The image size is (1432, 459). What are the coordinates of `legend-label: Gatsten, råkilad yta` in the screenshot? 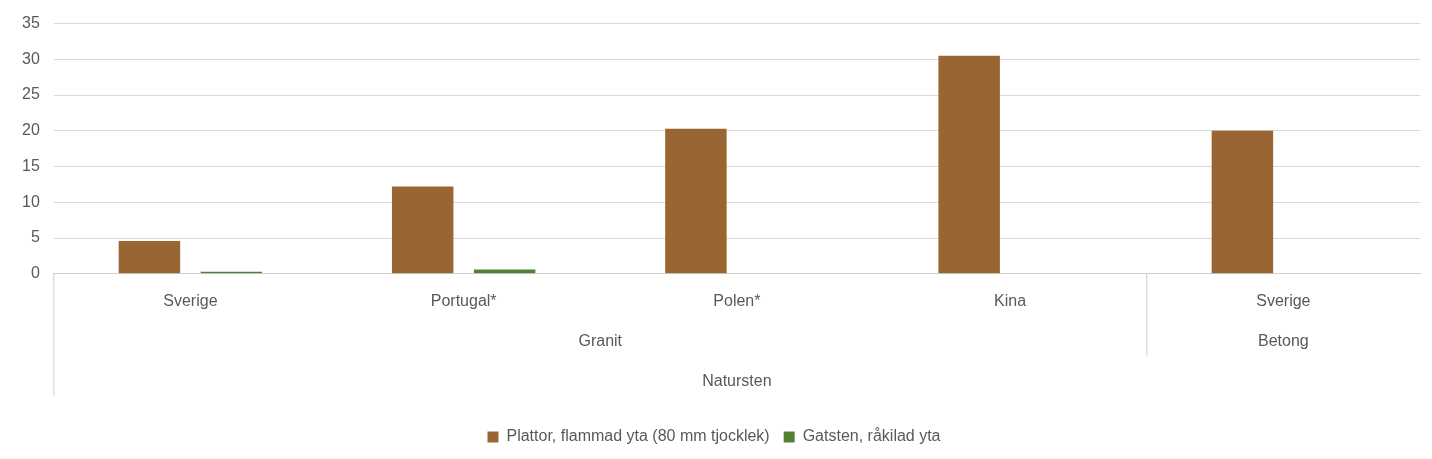 It's located at (871, 436).